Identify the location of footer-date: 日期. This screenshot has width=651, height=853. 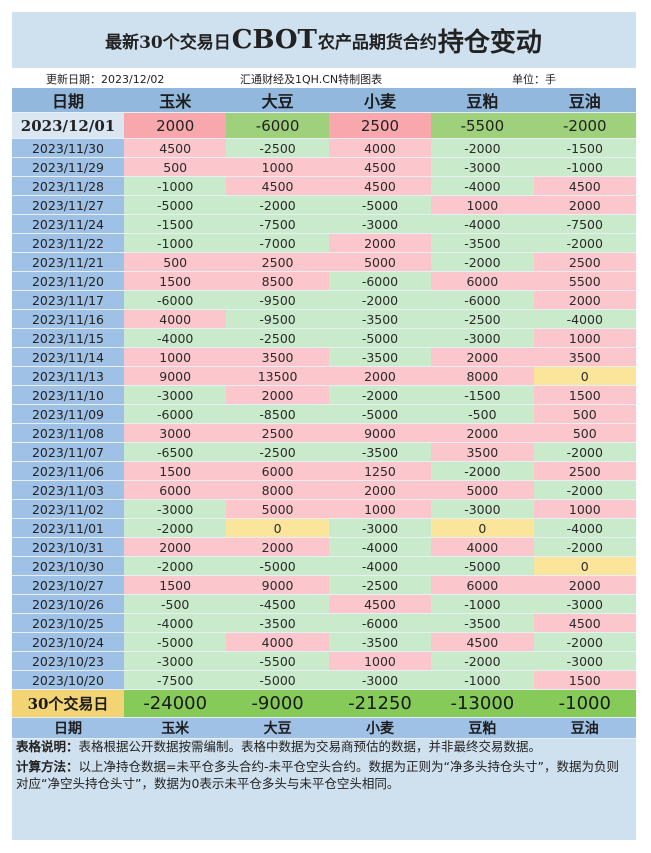
(68, 728).